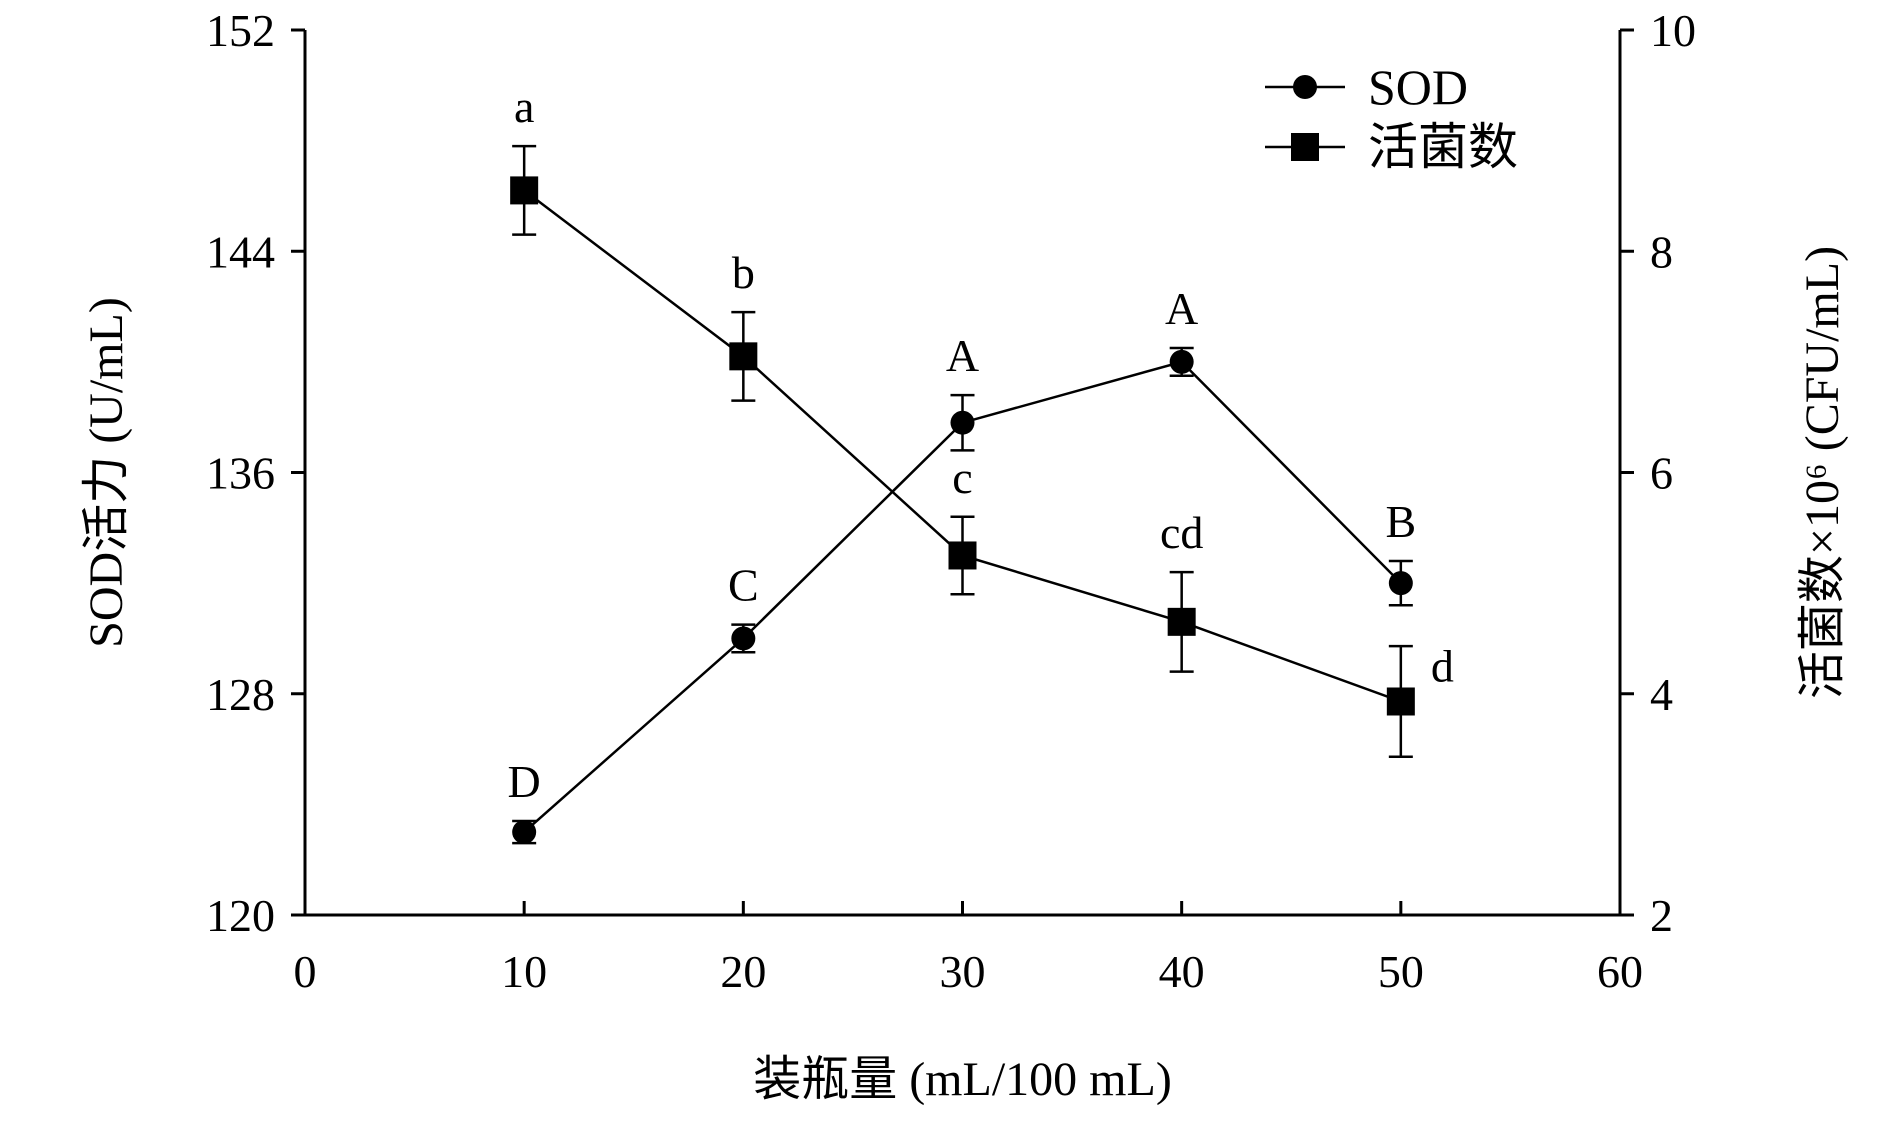 This screenshot has width=1890, height=1121. Describe the element at coordinates (1305, 87) in the screenshot. I see `legend-marker-sod` at that location.